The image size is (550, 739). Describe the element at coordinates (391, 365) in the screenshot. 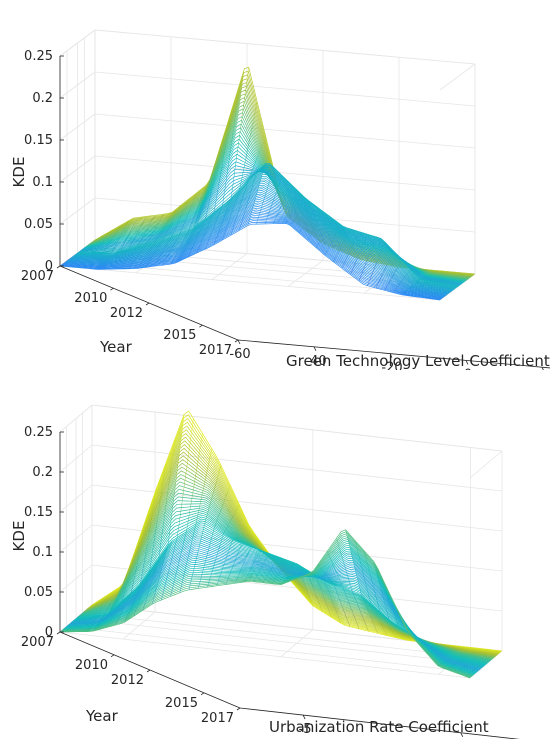

I see `x-tick-label: -20` at that location.